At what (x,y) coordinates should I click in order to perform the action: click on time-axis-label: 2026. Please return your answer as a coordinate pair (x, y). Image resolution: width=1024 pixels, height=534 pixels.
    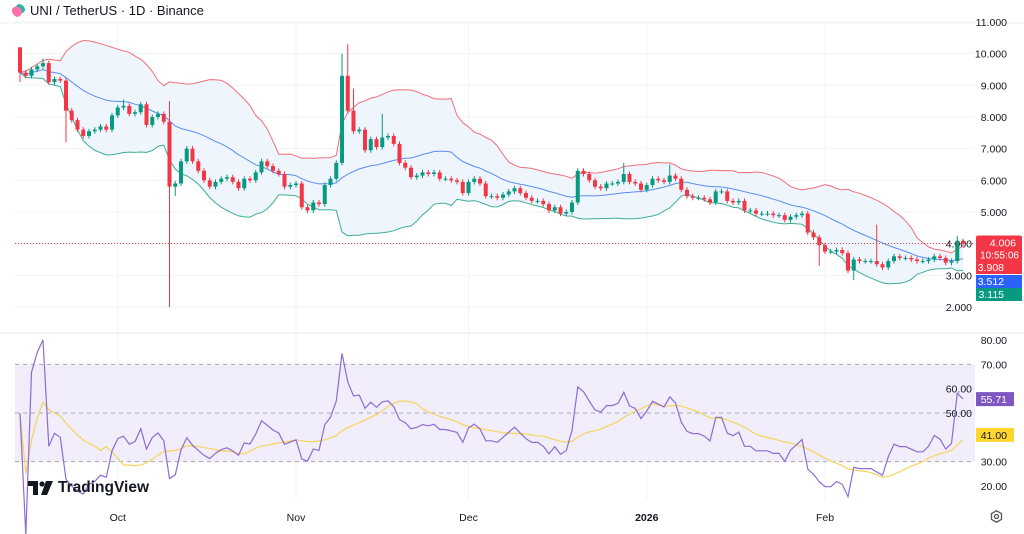
    Looking at the image, I should click on (647, 518).